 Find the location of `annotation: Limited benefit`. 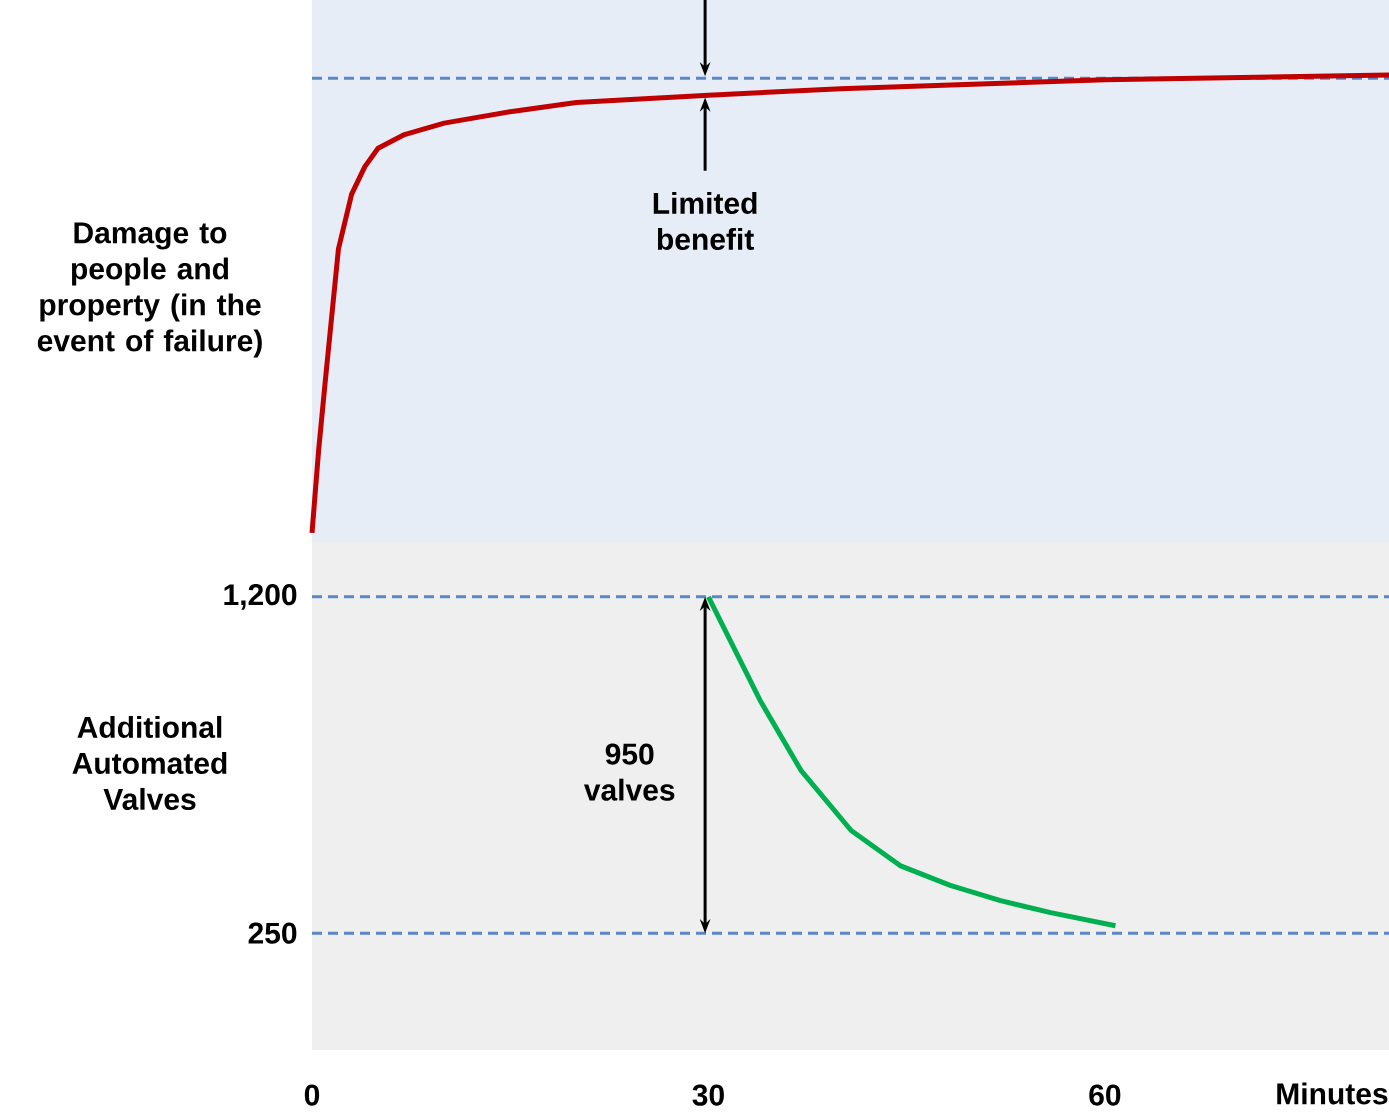

annotation: Limited benefit is located at coordinates (705, 220).